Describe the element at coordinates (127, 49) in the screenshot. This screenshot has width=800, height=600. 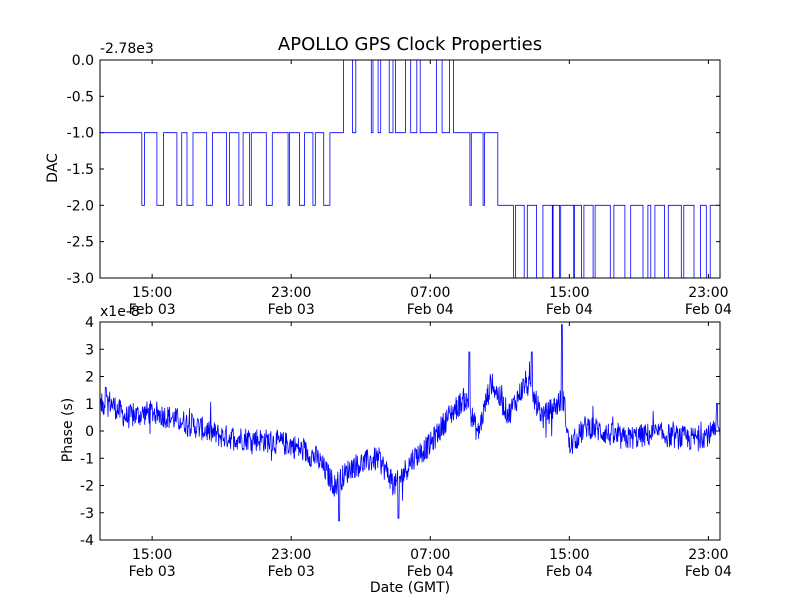
I see `dac-offset-label: -2.78e3` at that location.